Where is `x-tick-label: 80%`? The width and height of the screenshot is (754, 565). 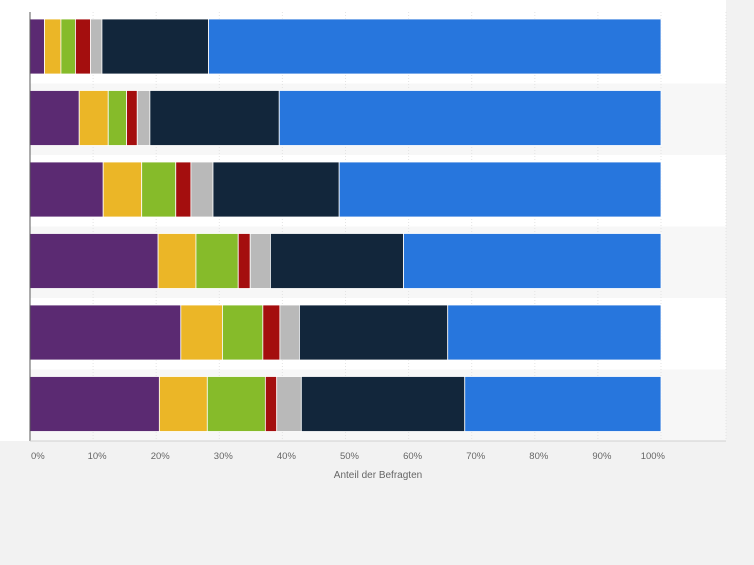 x-tick-label: 80% is located at coordinates (539, 456).